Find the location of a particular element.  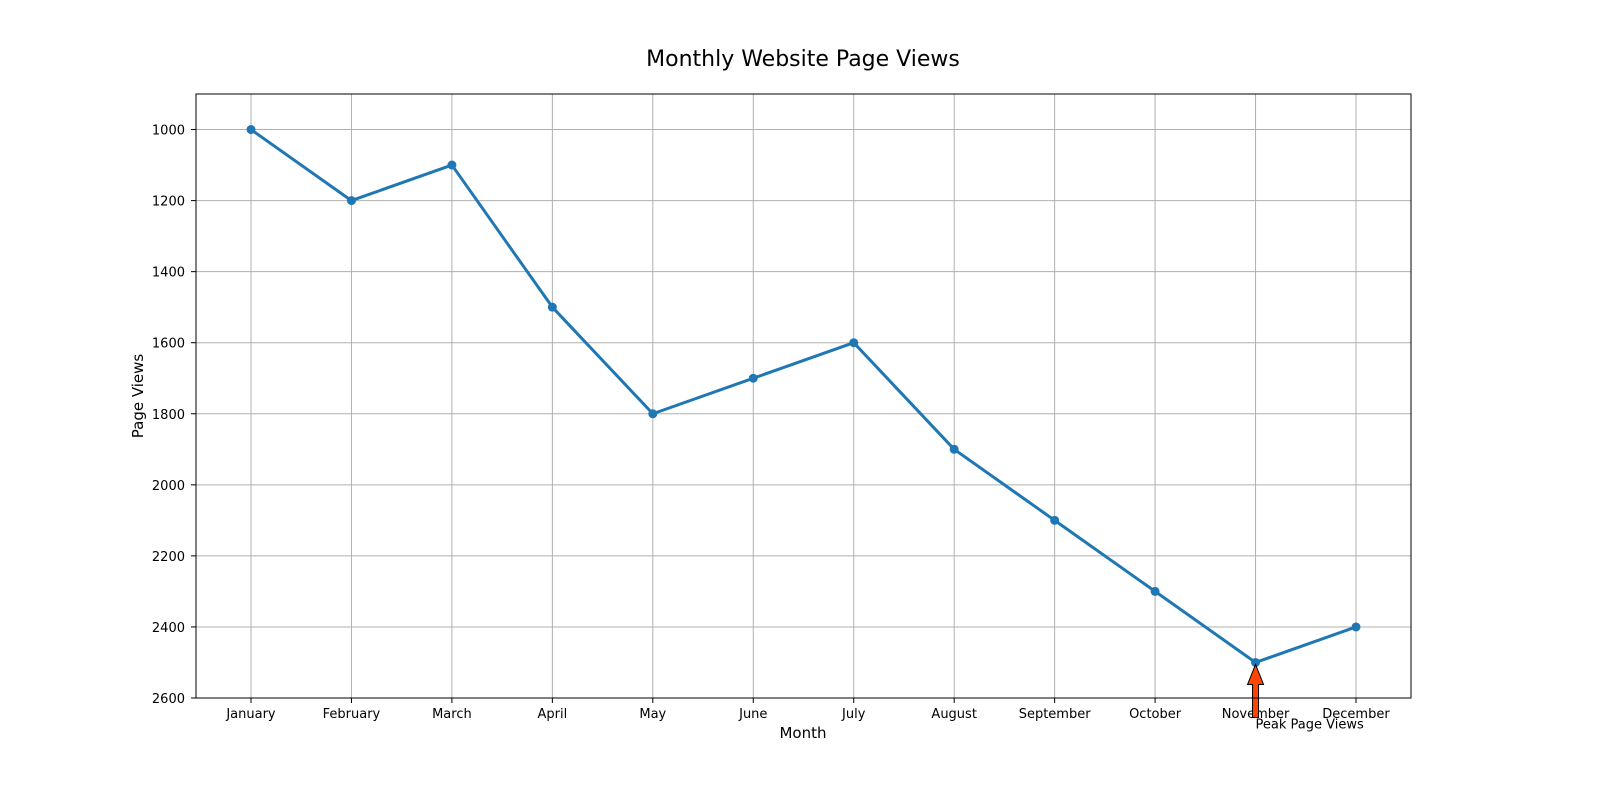

x-tick-label: September is located at coordinates (1055, 714).